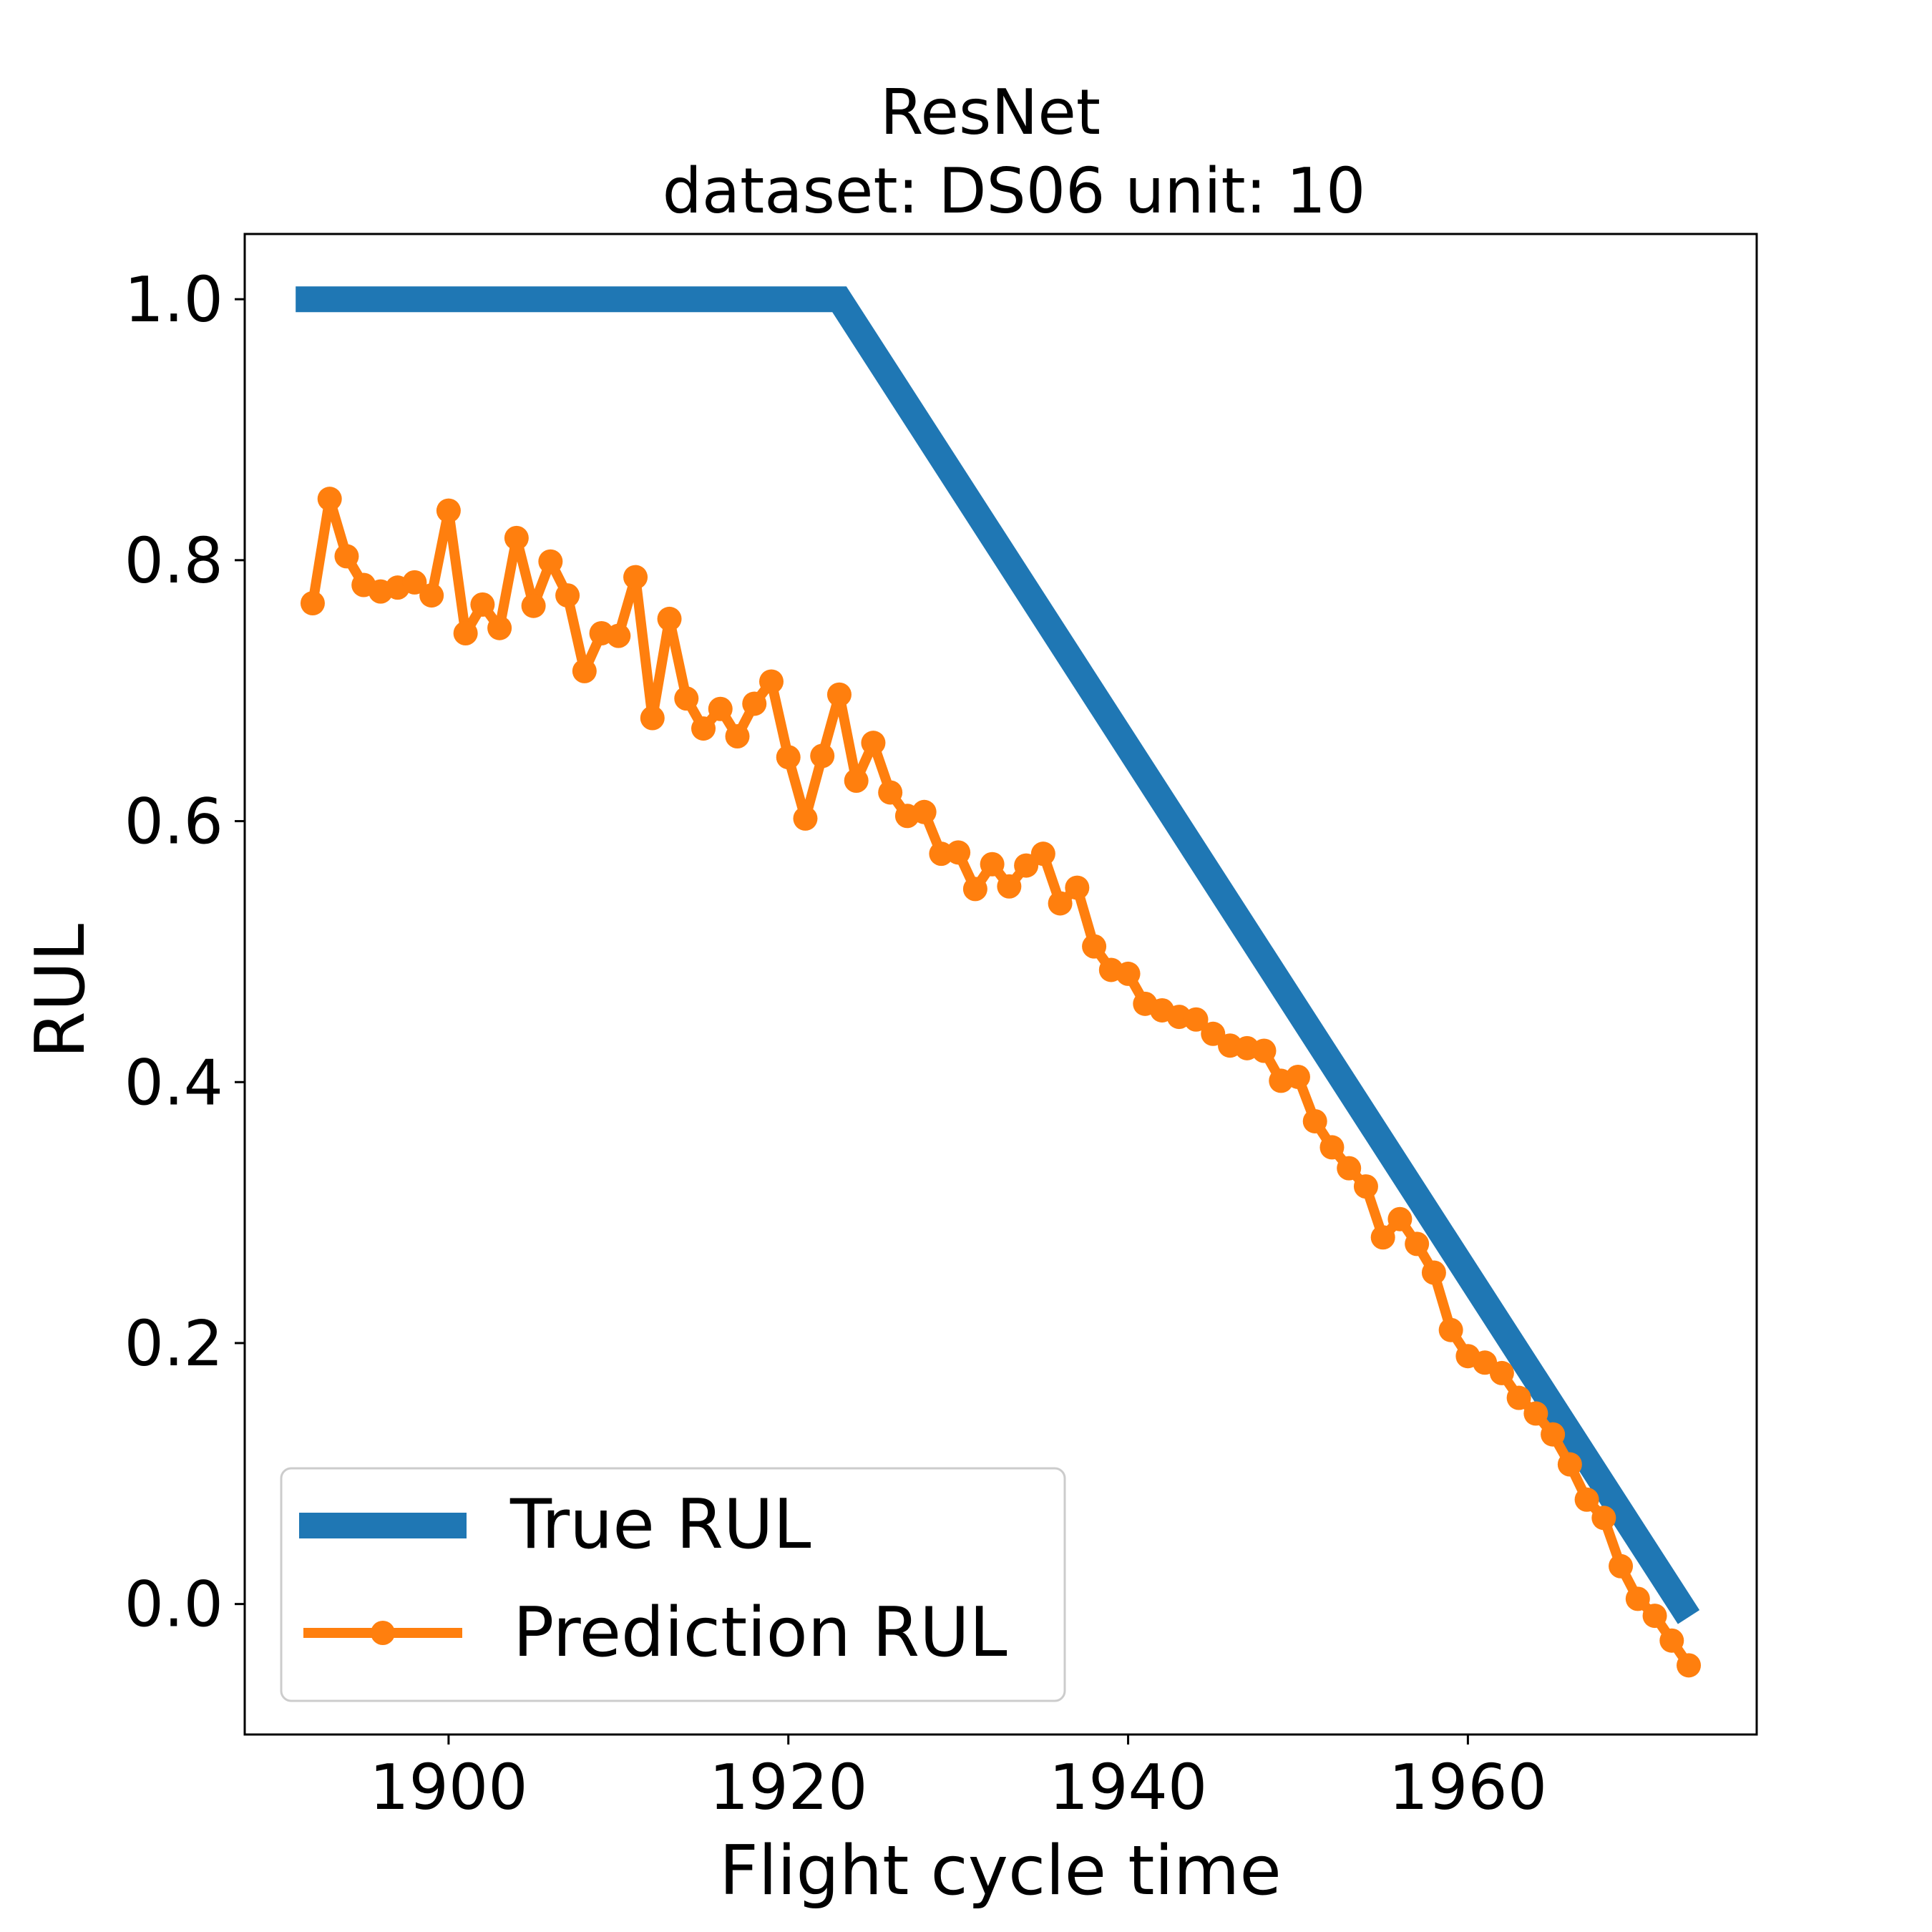  I want to click on legend-marker-prediction-rul, so click(383, 1633).